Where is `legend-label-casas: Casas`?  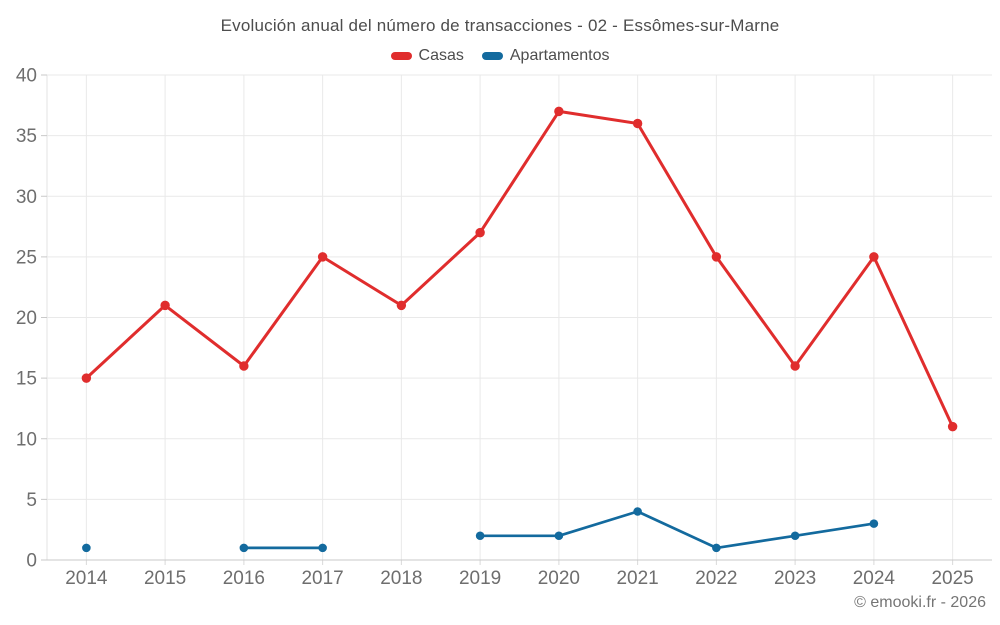 legend-label-casas: Casas is located at coordinates (441, 55).